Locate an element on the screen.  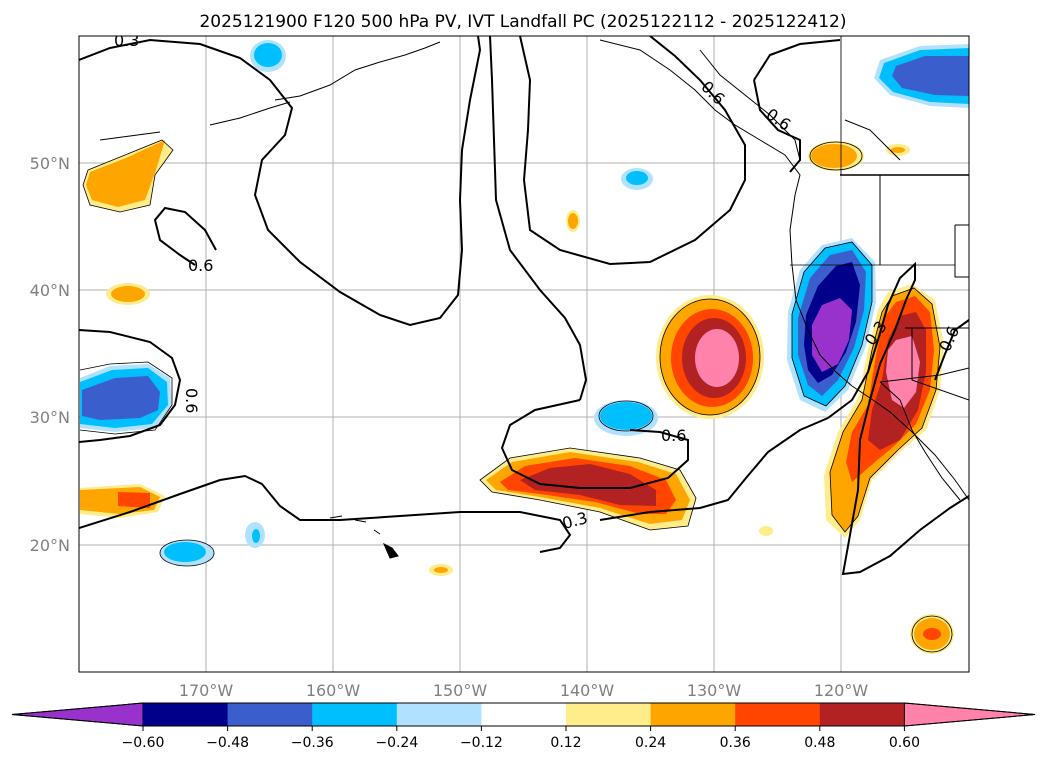
colorbar-tick-label: 0.48 is located at coordinates (819, 743).